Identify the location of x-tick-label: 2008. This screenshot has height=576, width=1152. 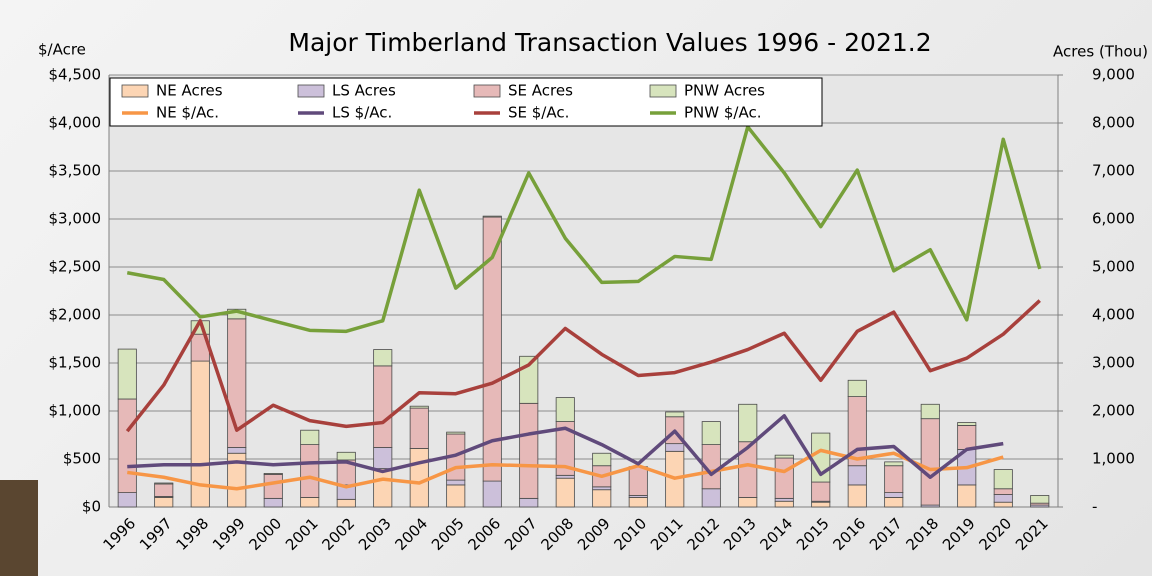
(558, 534).